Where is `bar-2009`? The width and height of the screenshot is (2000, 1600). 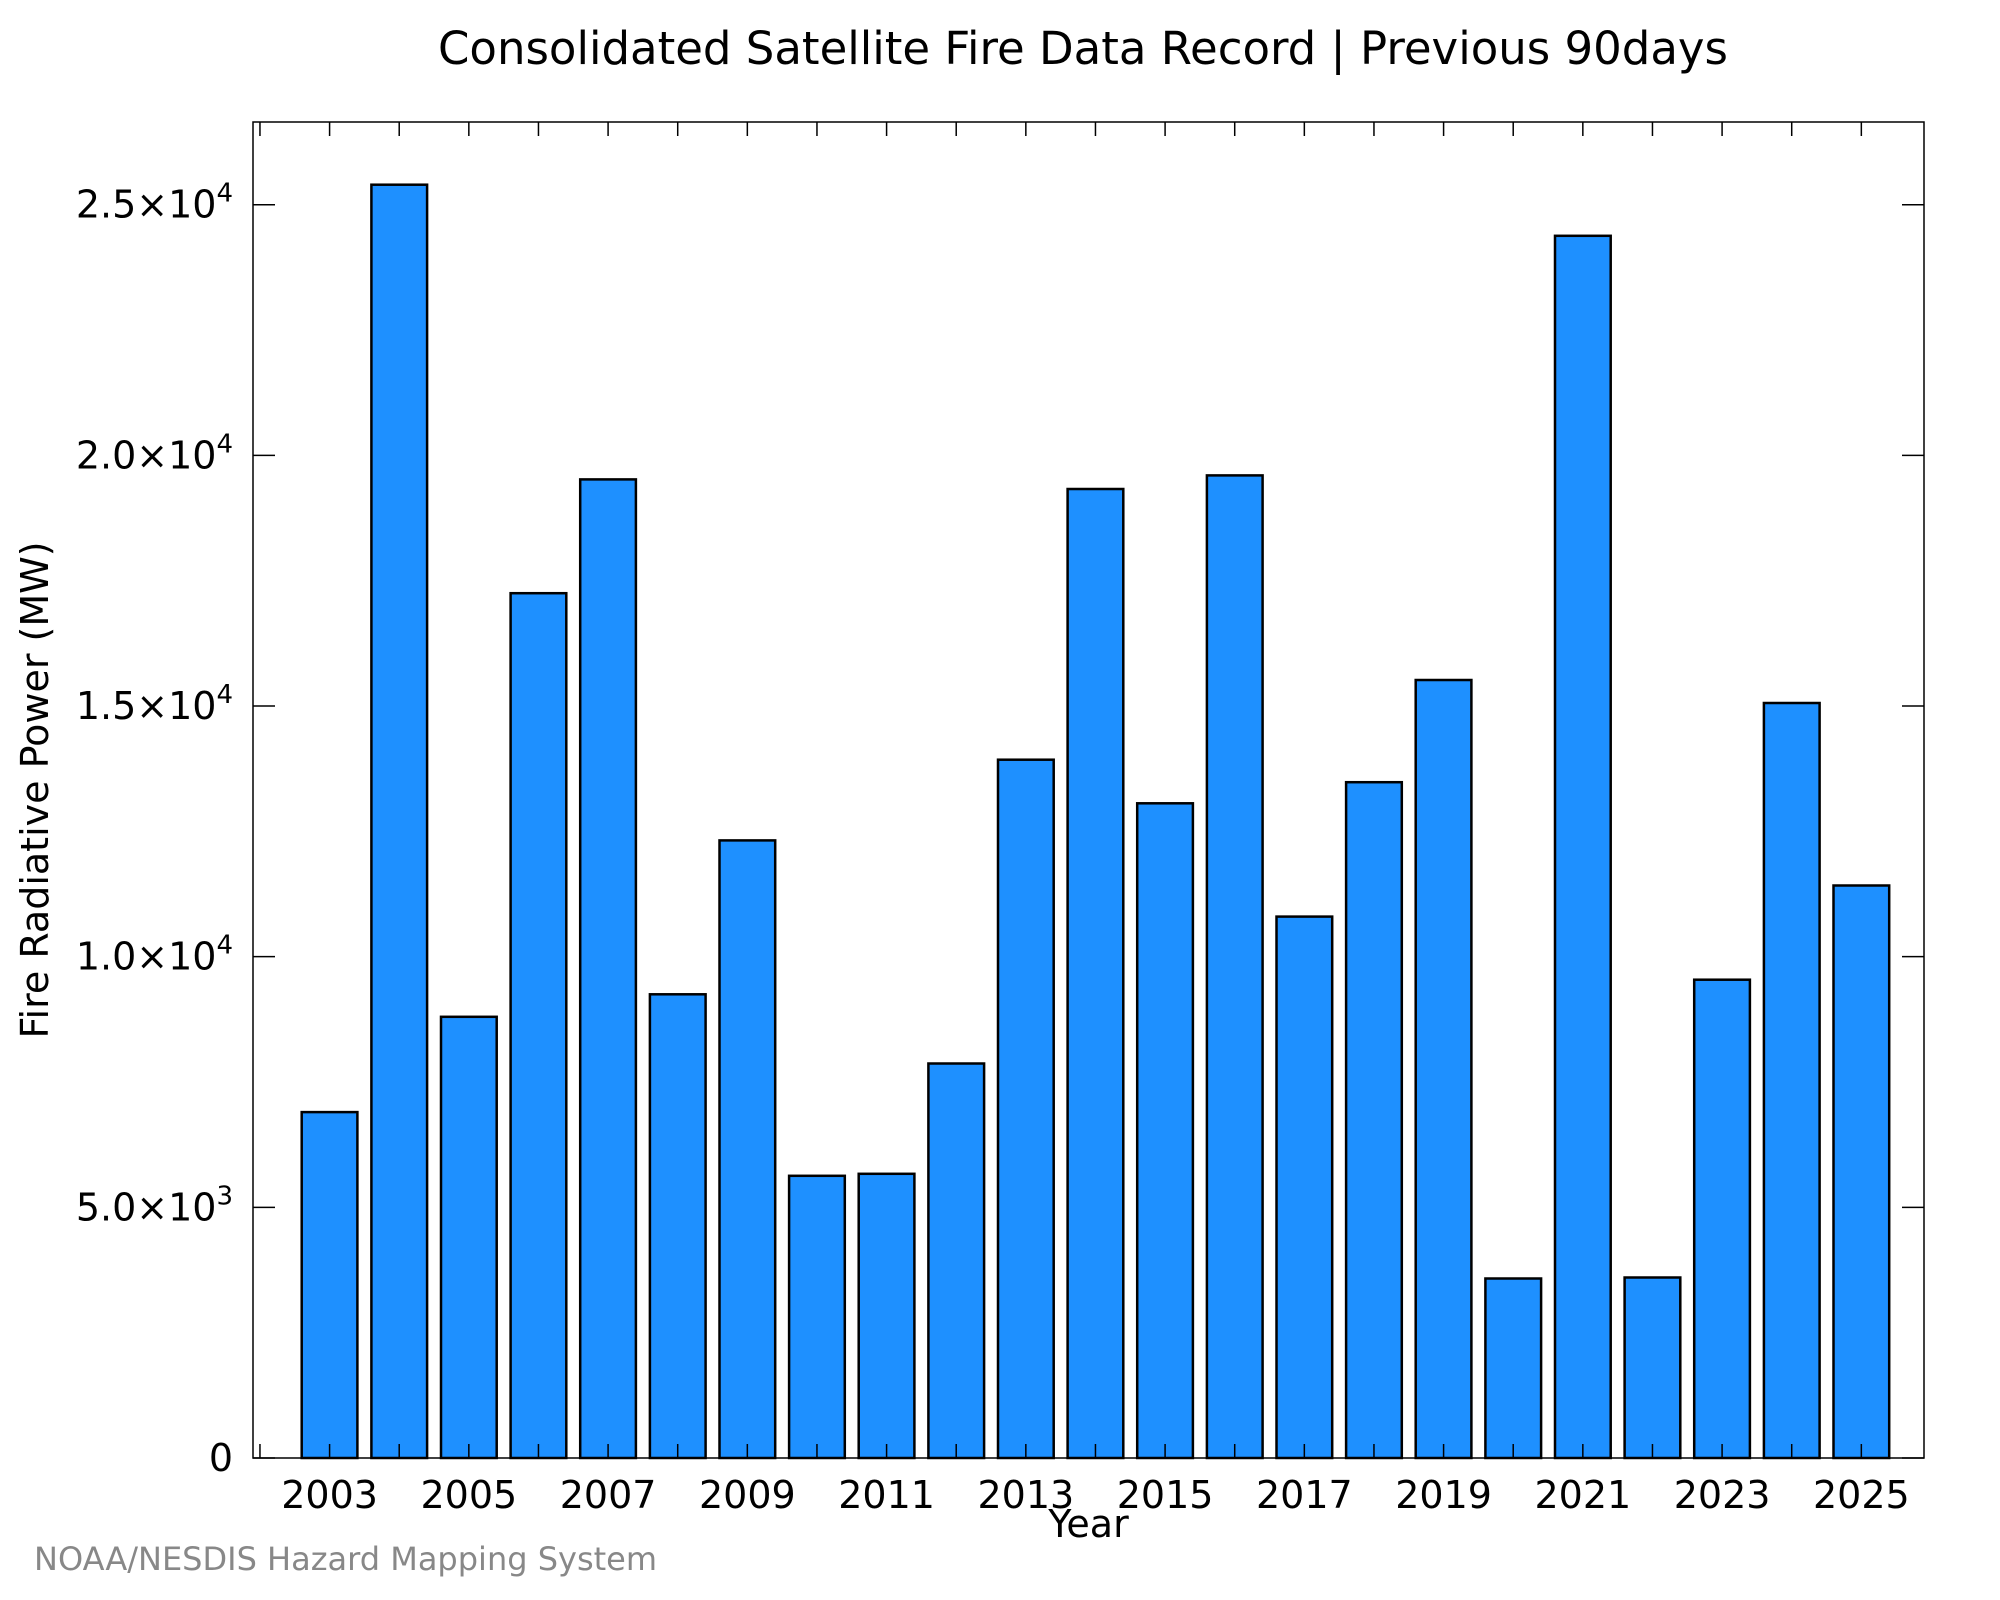 bar-2009 is located at coordinates (747, 1149).